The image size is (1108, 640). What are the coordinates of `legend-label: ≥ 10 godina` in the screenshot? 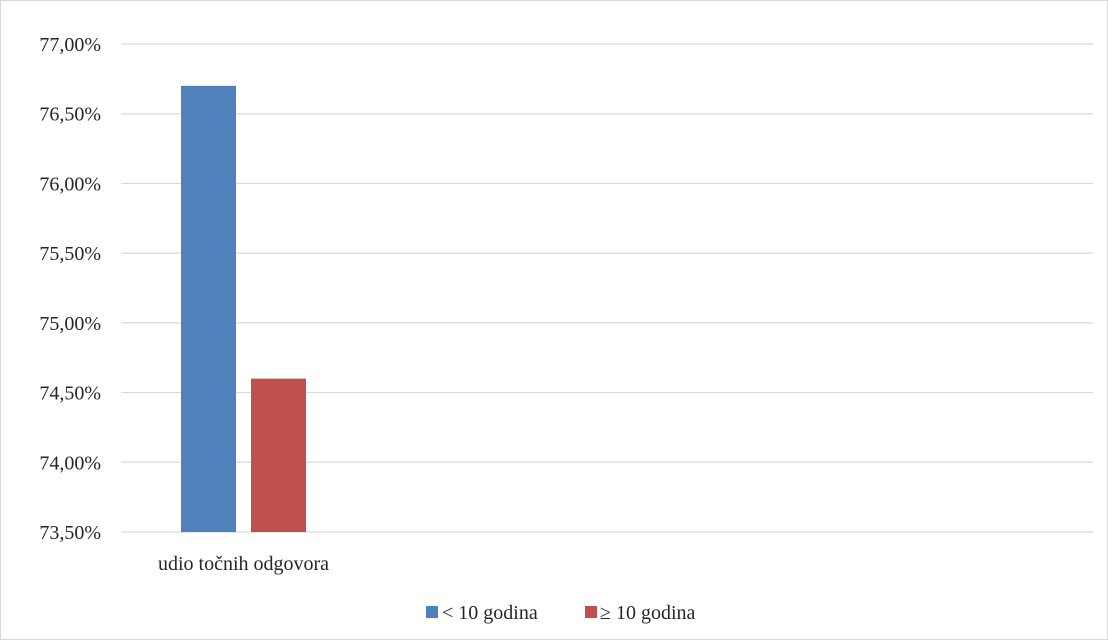 It's located at (648, 613).